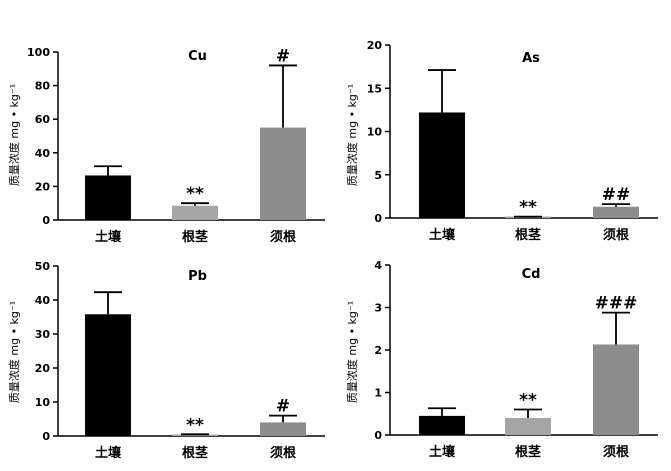 This screenshot has height=471, width=671. What do you see at coordinates (378, 308) in the screenshot?
I see `y-tick-label: 3` at bounding box center [378, 308].